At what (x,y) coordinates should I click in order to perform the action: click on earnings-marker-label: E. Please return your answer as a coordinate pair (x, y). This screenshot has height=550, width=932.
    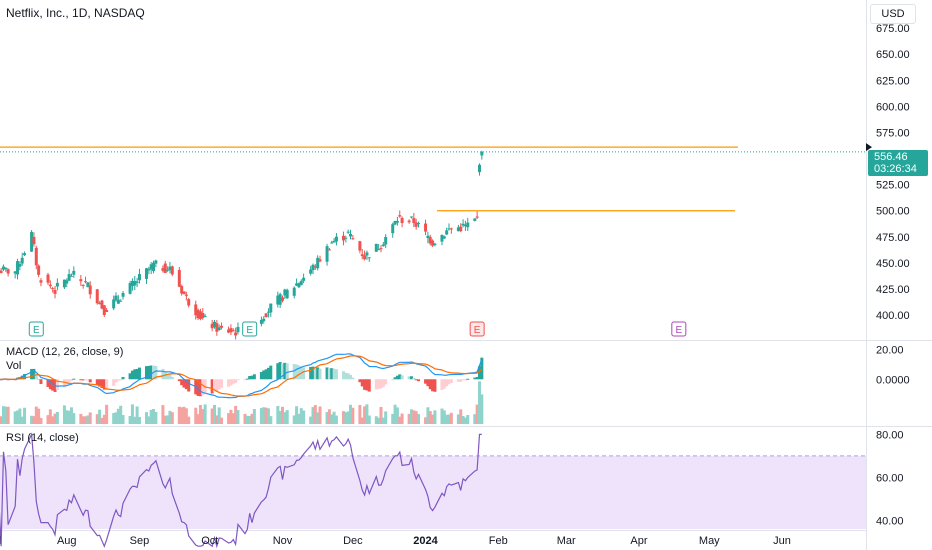
    Looking at the image, I should click on (36, 330).